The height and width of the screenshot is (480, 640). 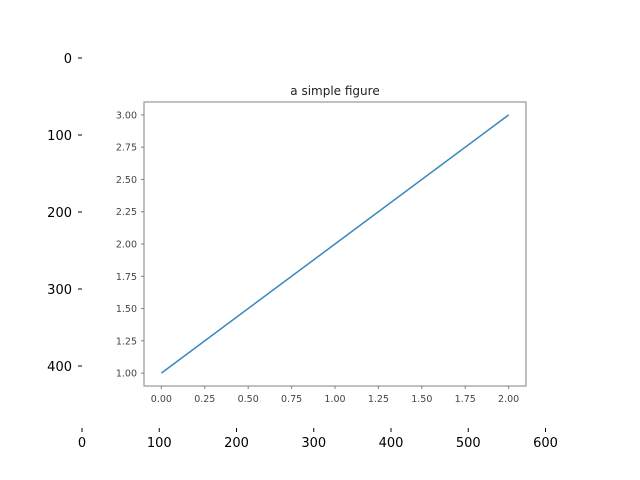 What do you see at coordinates (59, 136) in the screenshot?
I see `y-tick-label: 100` at bounding box center [59, 136].